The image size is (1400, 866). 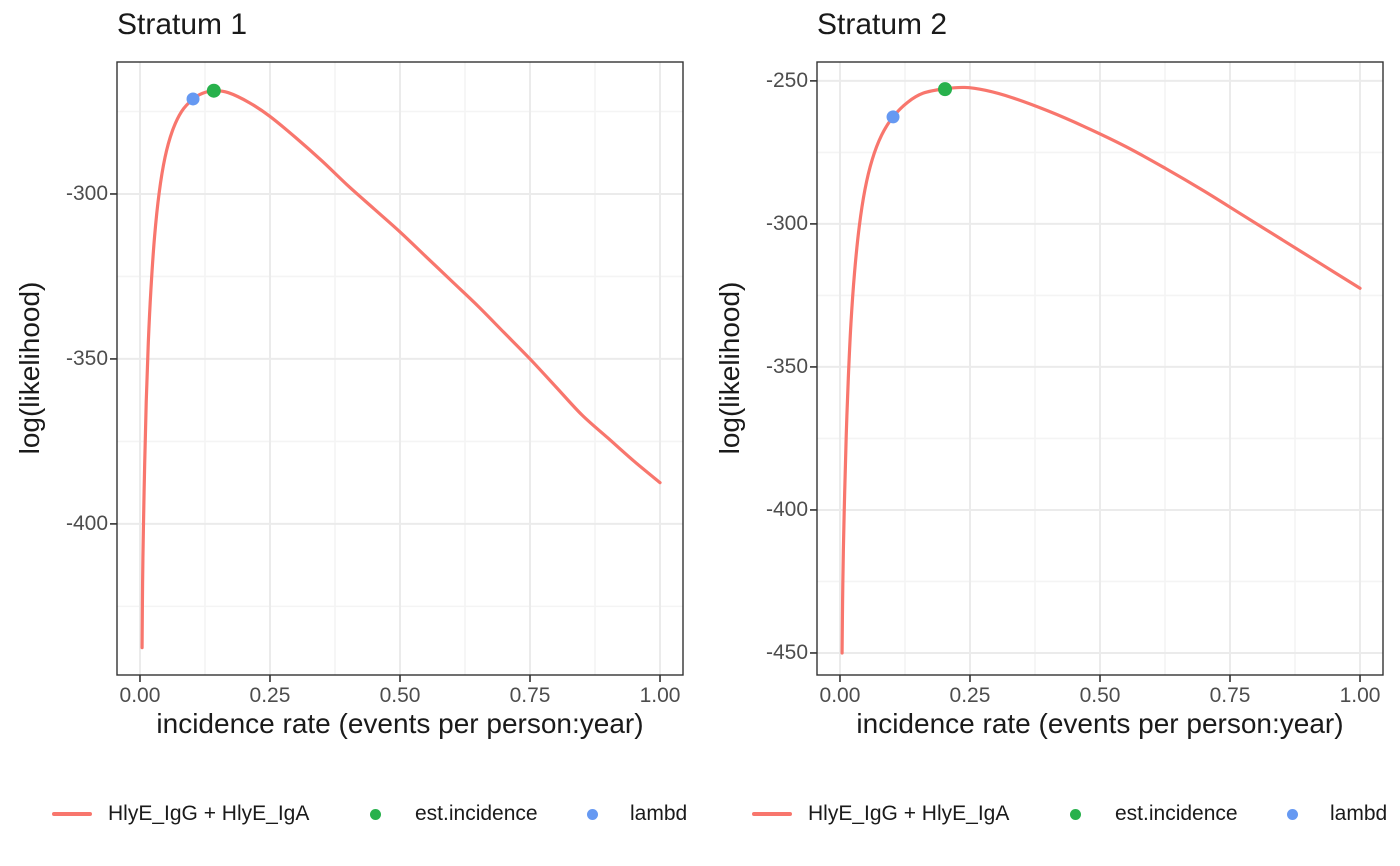 What do you see at coordinates (182, 24) in the screenshot?
I see `plot-title-stratum-1: Stratum 1` at bounding box center [182, 24].